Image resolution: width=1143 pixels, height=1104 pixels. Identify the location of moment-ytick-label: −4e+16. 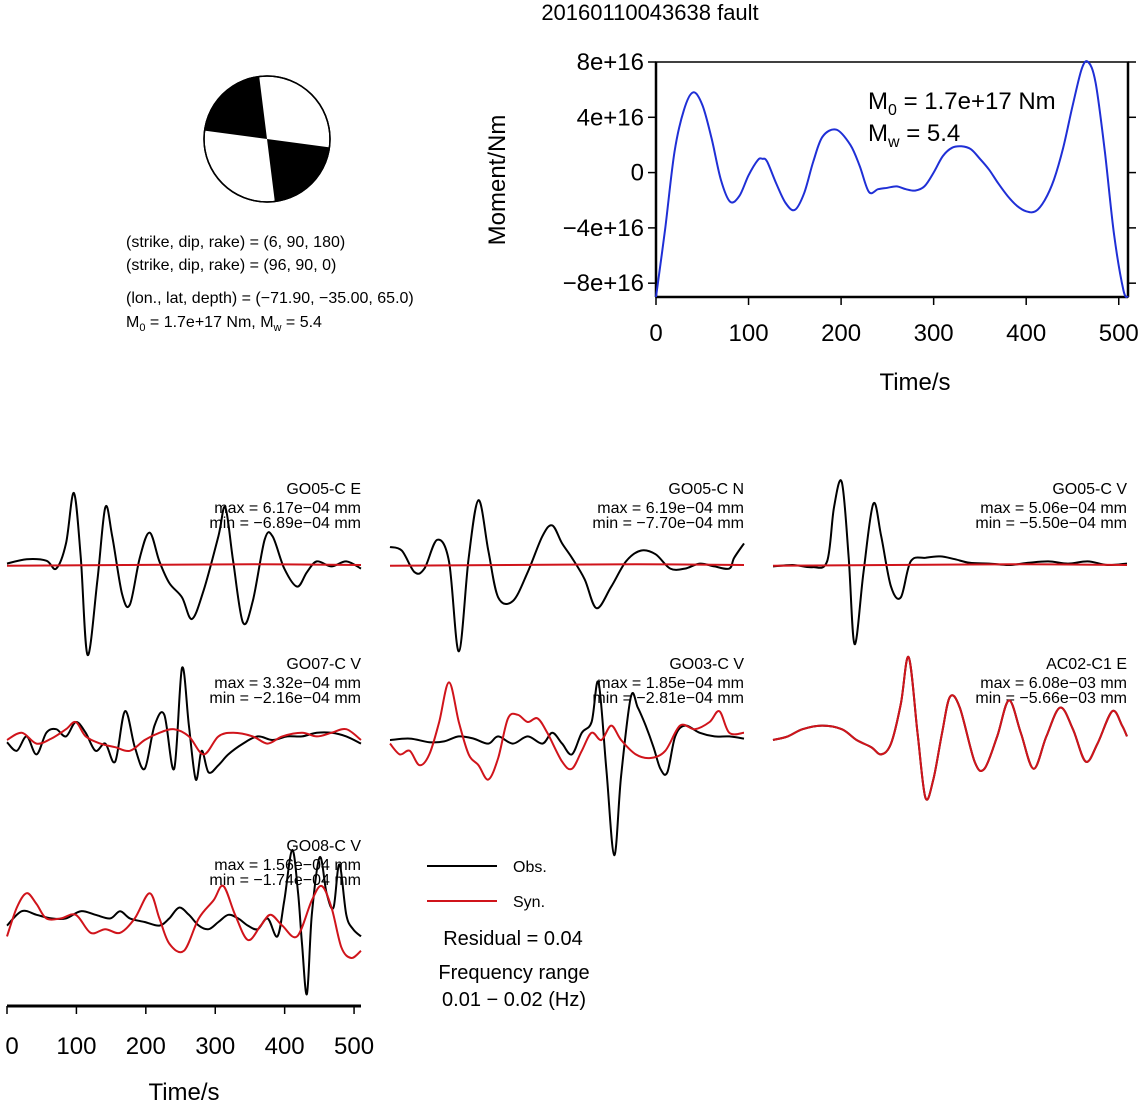
(603, 228).